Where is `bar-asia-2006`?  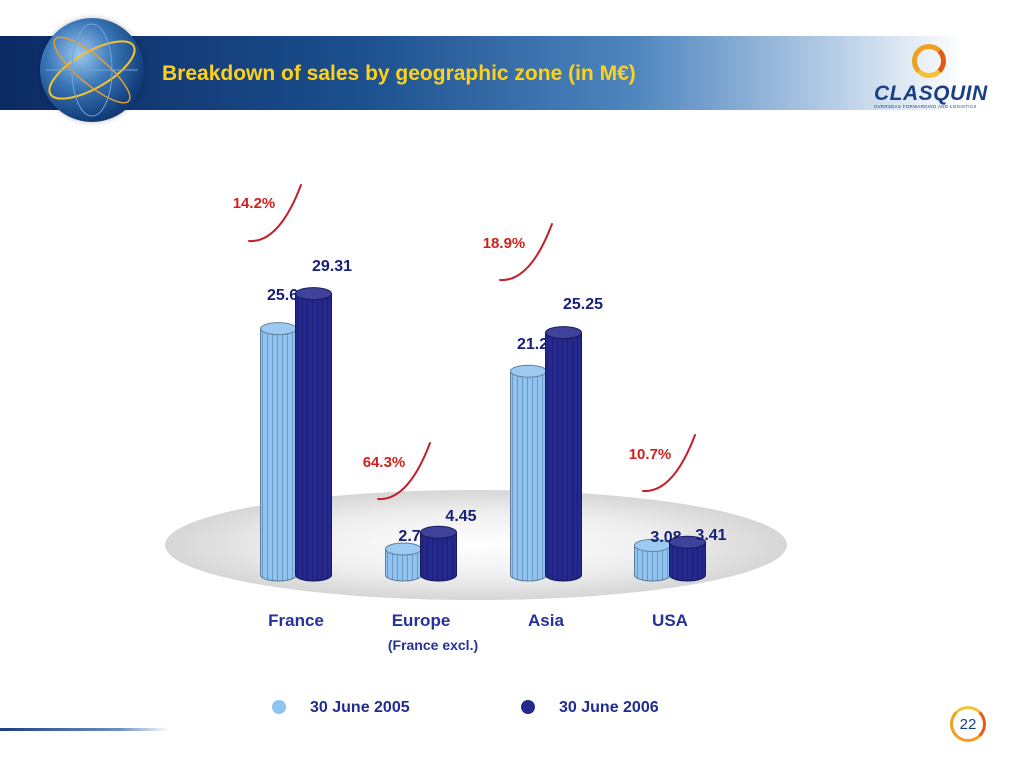 bar-asia-2006 is located at coordinates (563, 454).